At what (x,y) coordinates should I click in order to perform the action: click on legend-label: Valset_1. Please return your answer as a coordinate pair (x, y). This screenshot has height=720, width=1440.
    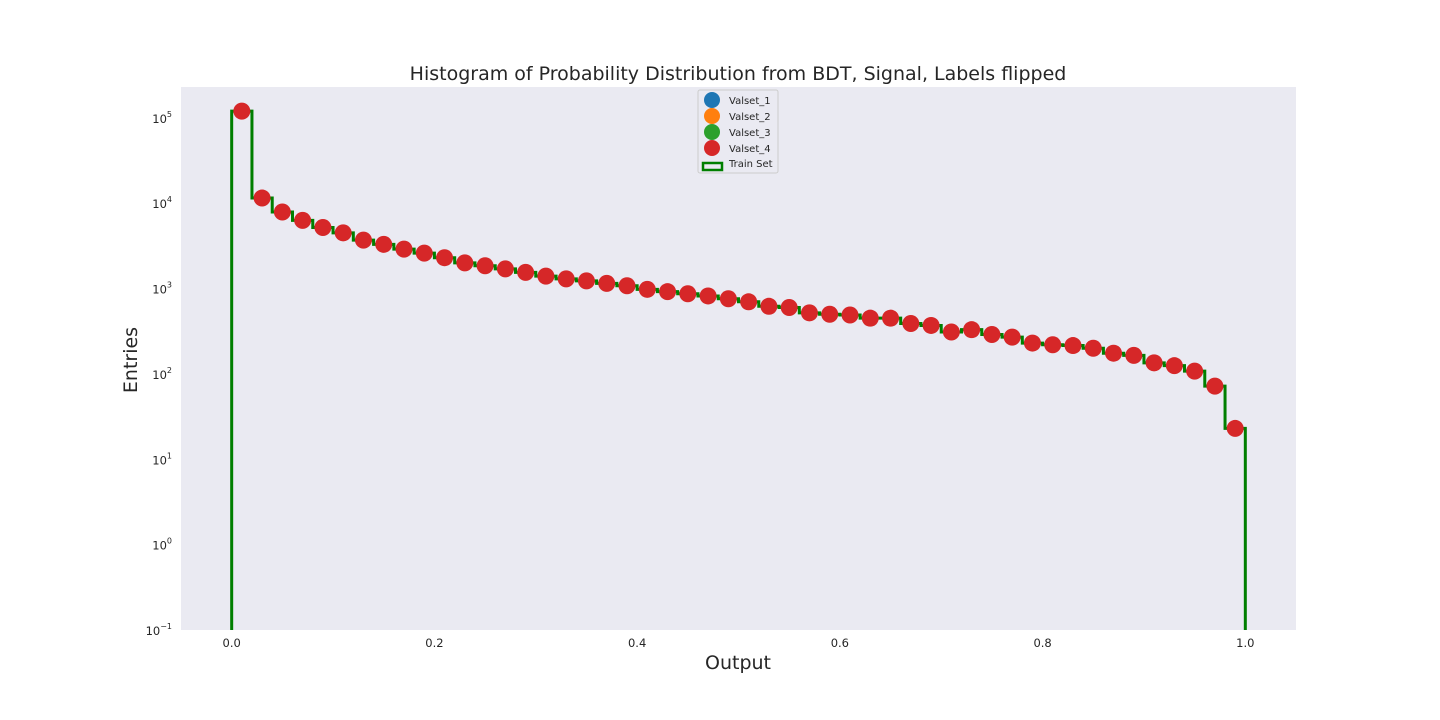
    Looking at the image, I should click on (750, 101).